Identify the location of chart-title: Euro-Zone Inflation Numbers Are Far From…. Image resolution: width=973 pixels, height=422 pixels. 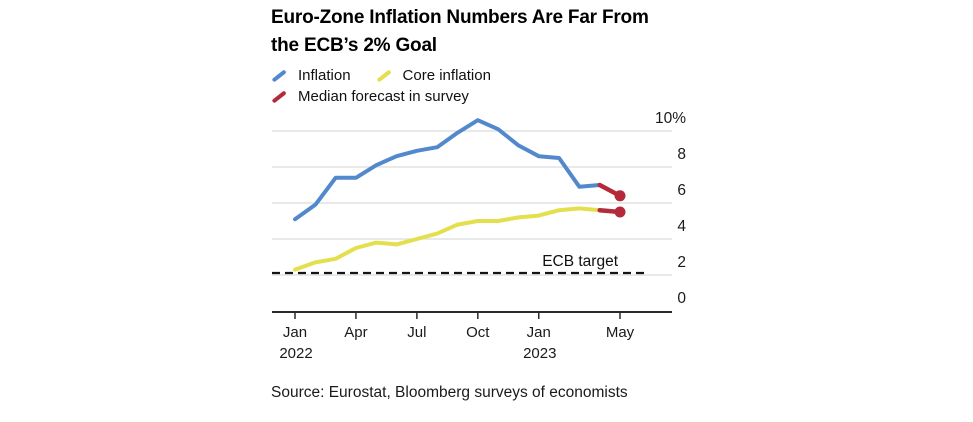
(460, 32).